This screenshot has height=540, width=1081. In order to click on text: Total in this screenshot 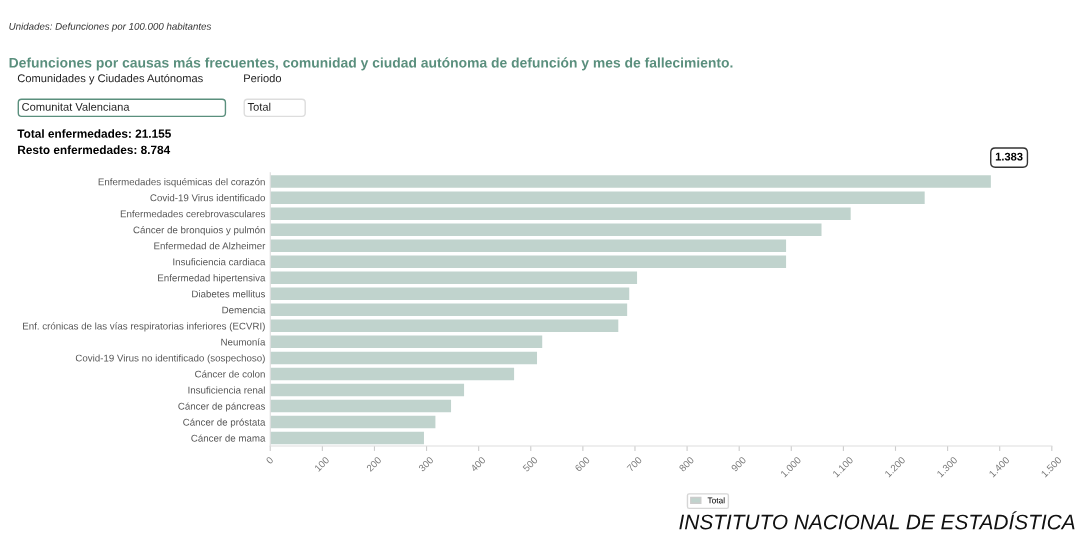, I will do `click(259, 106)`.